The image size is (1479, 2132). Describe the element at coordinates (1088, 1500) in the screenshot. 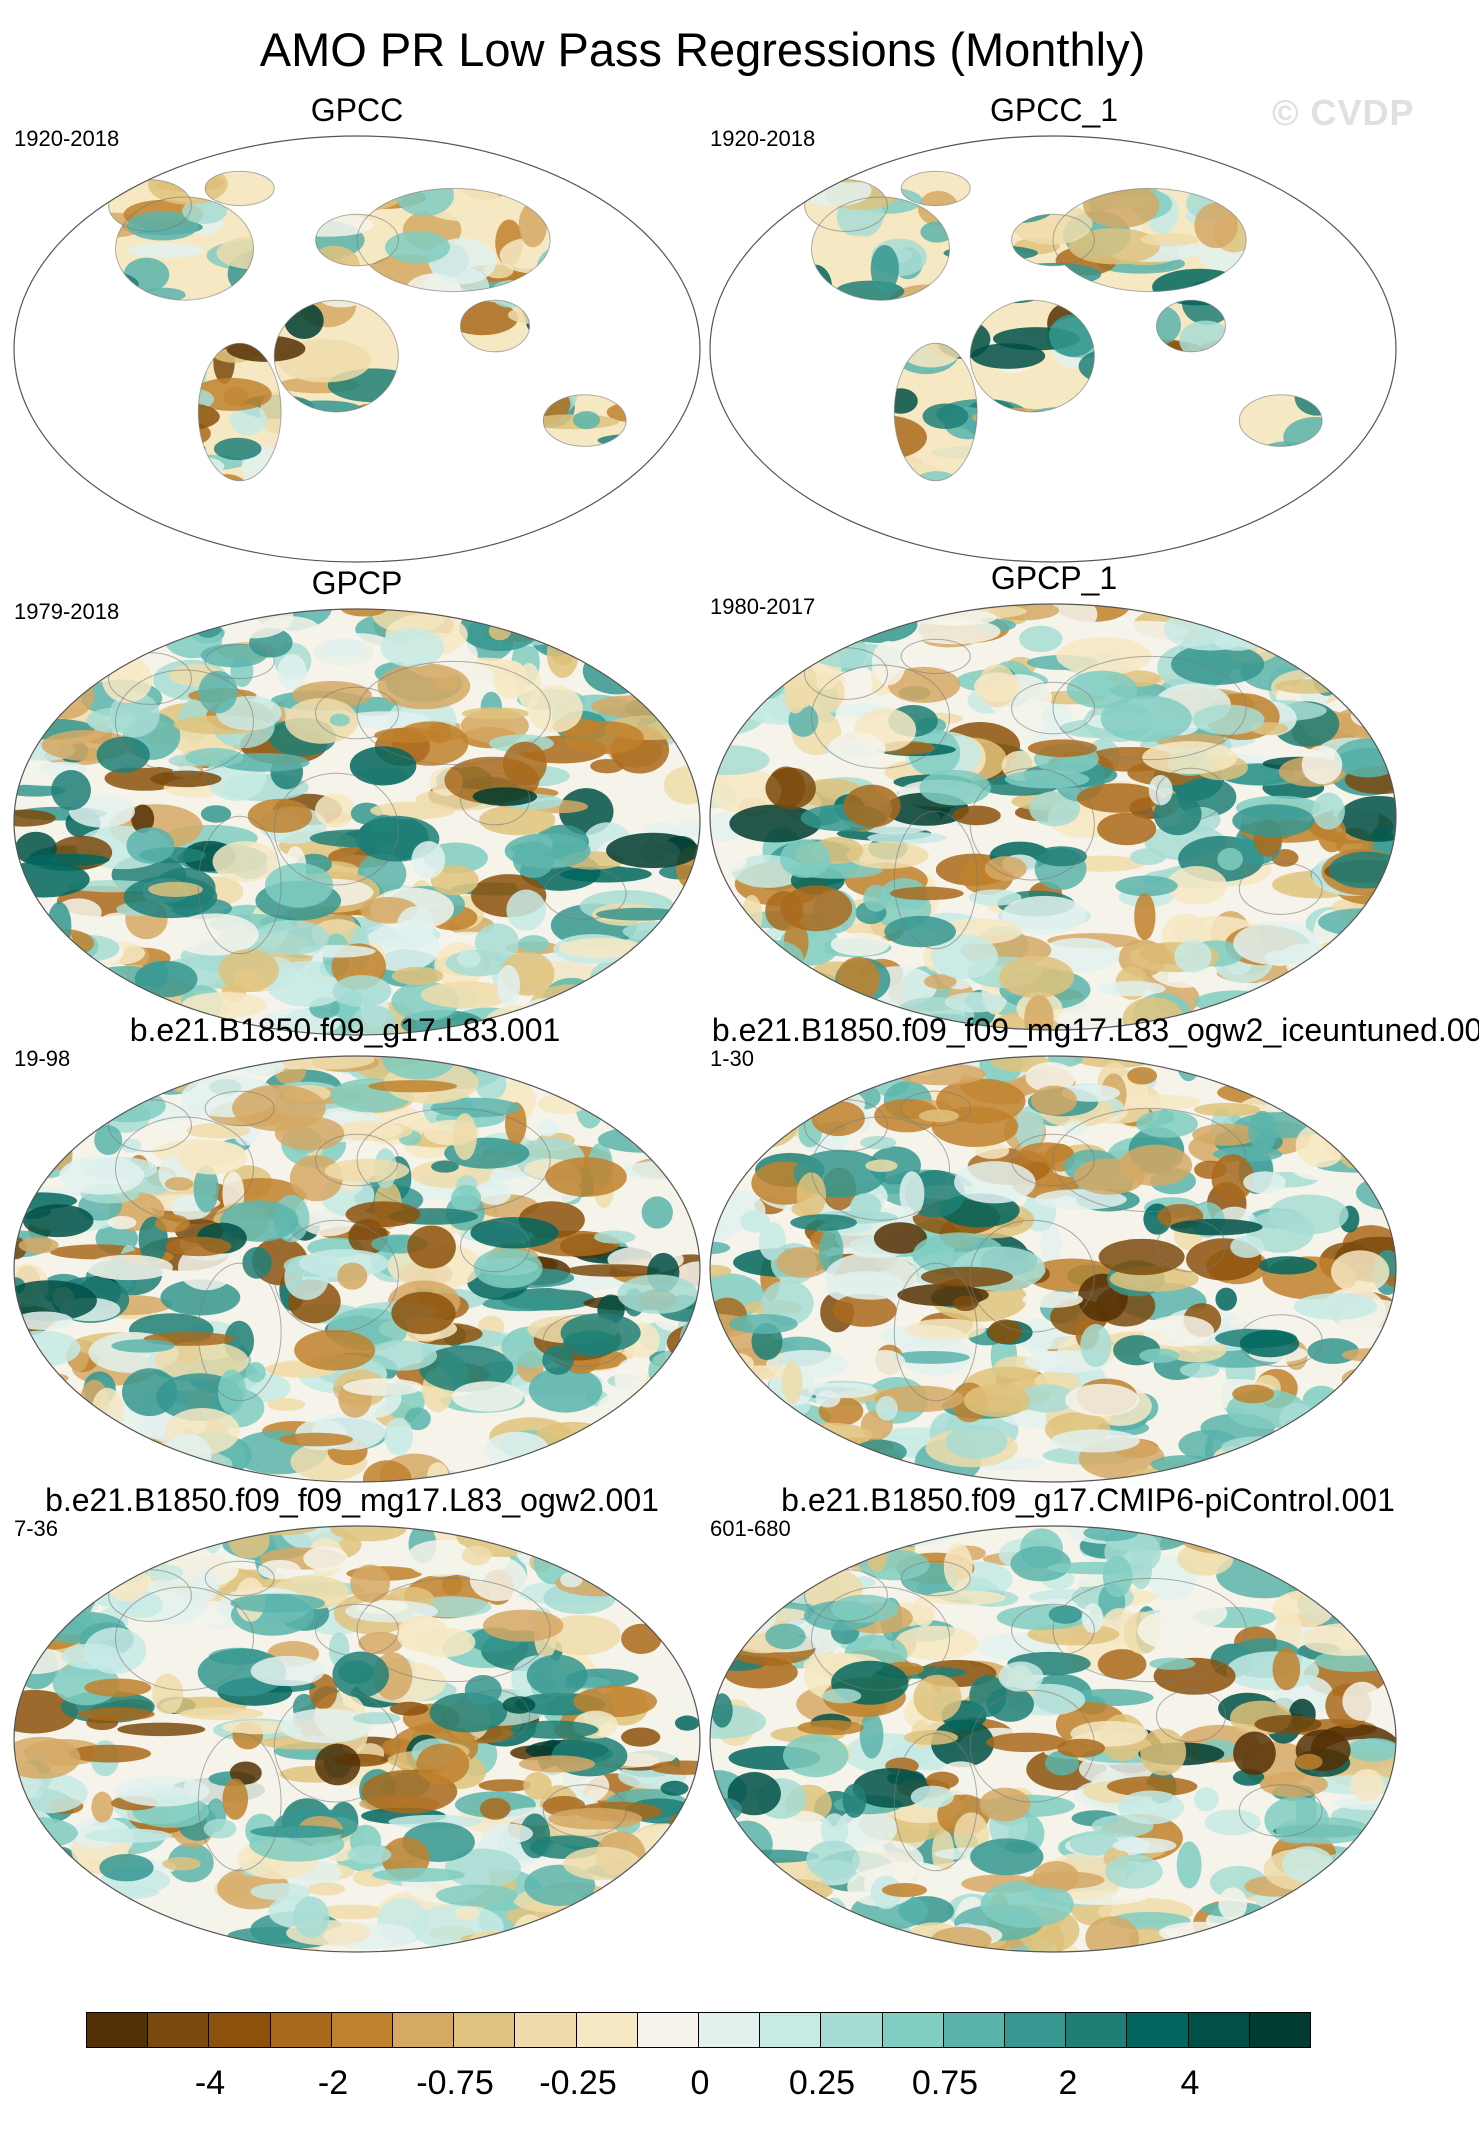

I see `panel-title: b.e21.B1850.f09_g17.CMIP6-piControl.001` at that location.